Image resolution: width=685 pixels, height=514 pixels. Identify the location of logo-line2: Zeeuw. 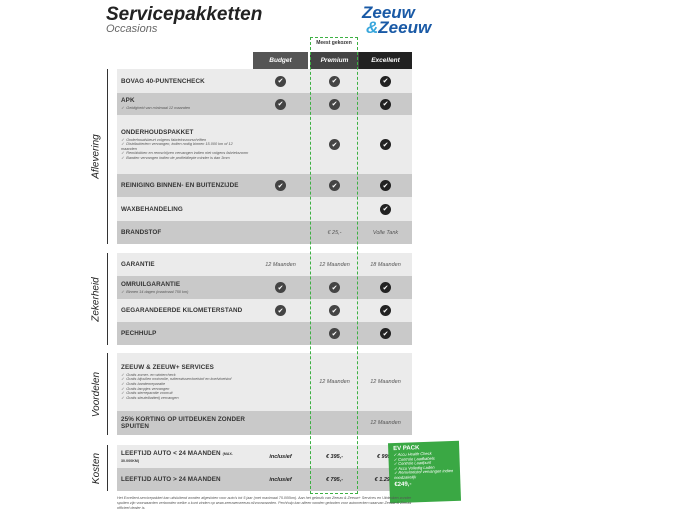
(405, 27).